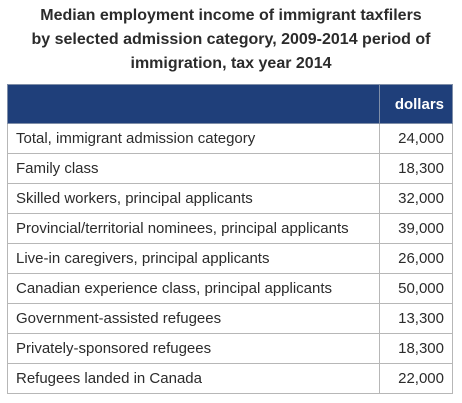  Describe the element at coordinates (193, 378) in the screenshot. I see `row-label: Refugees landed in Canada` at that location.